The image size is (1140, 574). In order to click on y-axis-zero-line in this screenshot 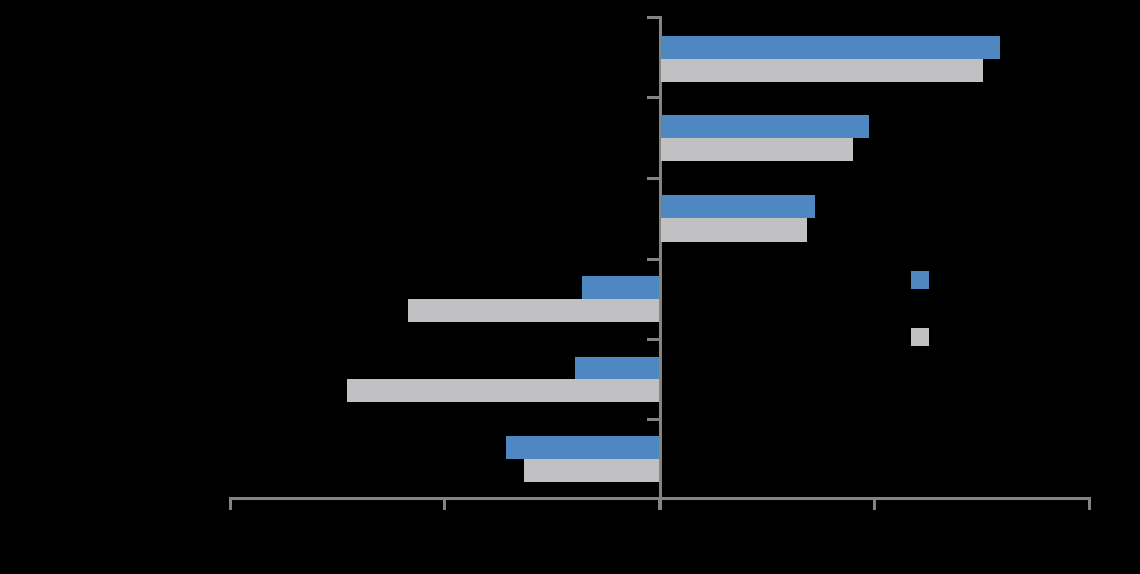, I will do `click(660, 263)`.